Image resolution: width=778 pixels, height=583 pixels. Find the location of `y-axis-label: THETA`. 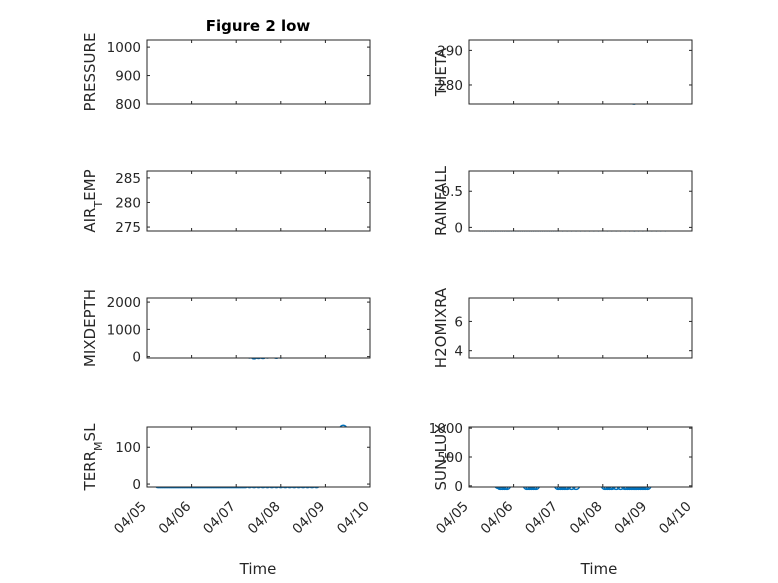

y-axis-label: THETA is located at coordinates (441, 72).